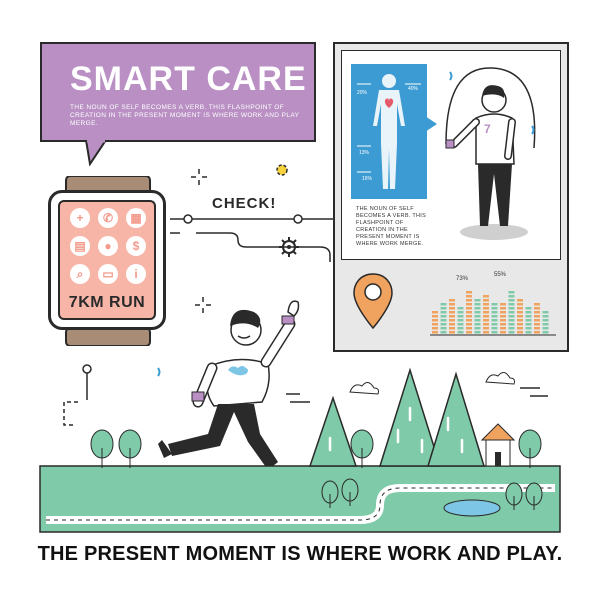 This screenshot has width=600, height=600. I want to click on location-pin-icon, so click(373, 301).